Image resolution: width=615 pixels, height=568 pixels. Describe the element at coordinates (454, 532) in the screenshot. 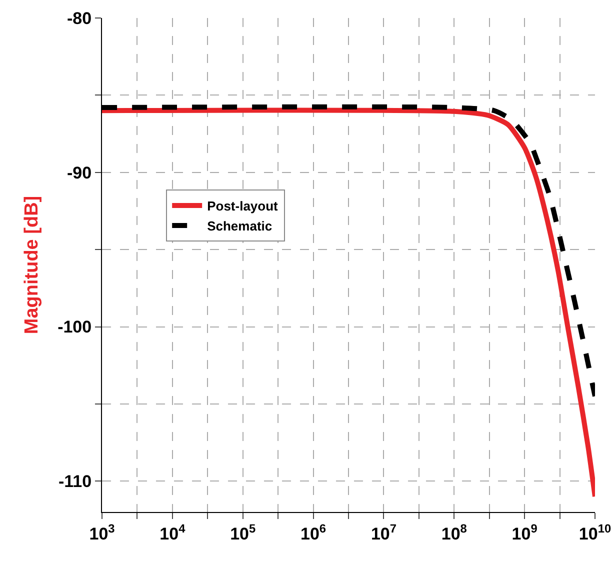

I see `x-tick-label: 10$^{8}$` at that location.